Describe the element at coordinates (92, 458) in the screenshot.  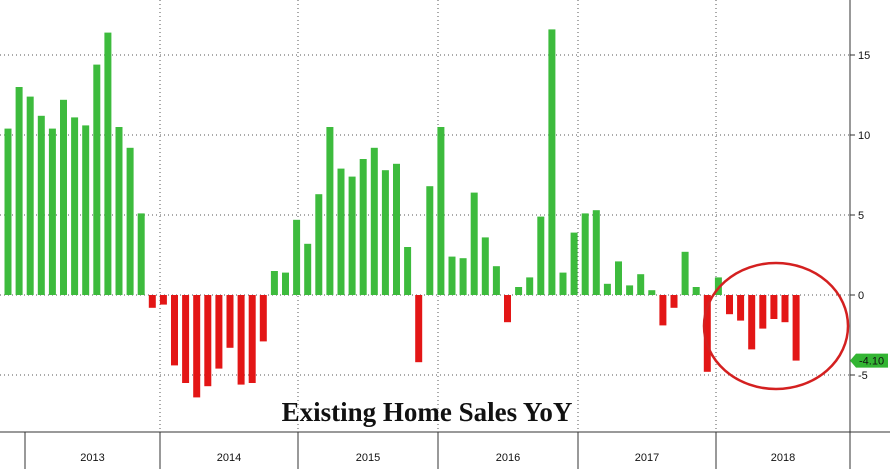
I see `x-year-label: 2013` at that location.